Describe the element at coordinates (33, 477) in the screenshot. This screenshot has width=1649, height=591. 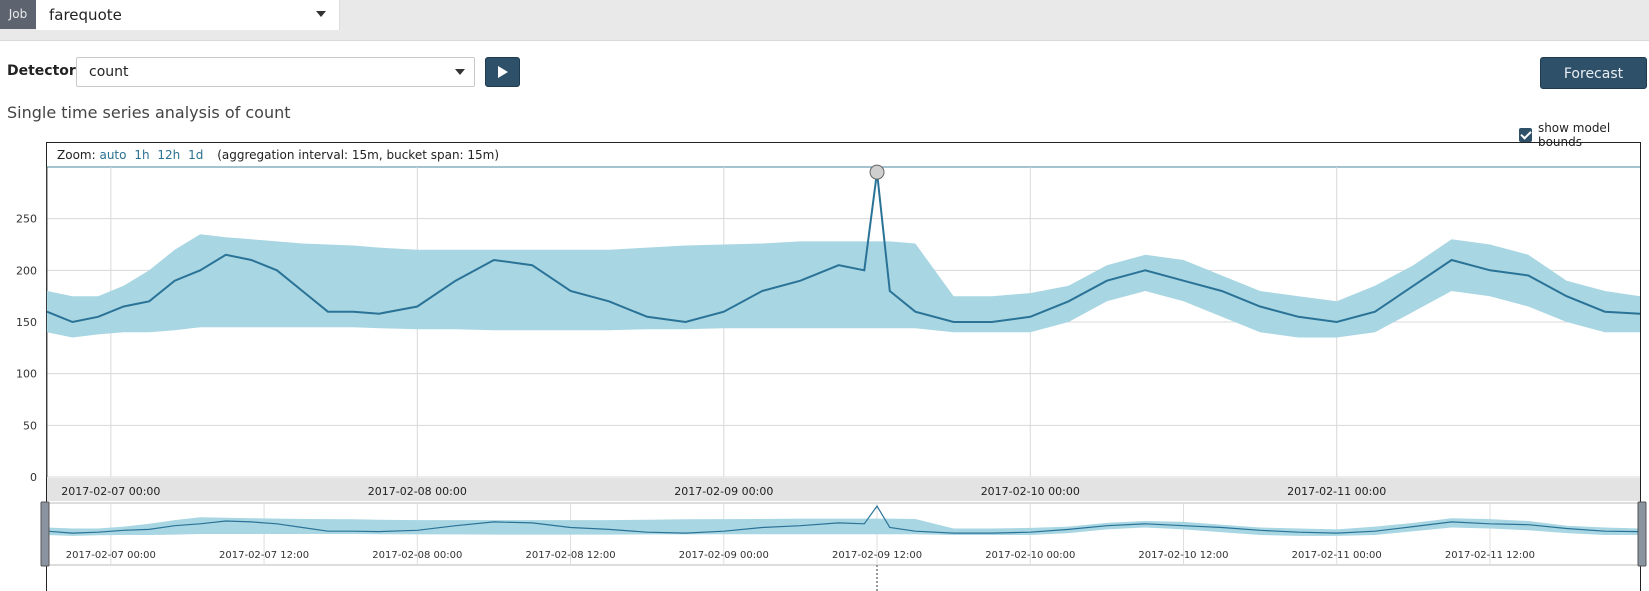
I see `y-tick-label: 0` at that location.